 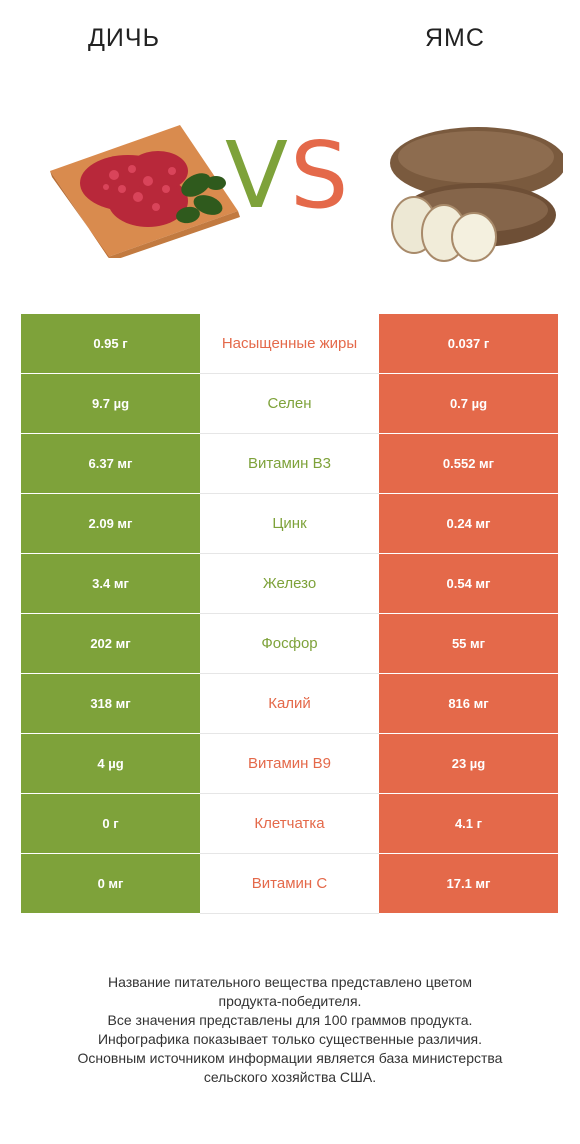 I want to click on left-value: 0 г, so click(x=110, y=823).